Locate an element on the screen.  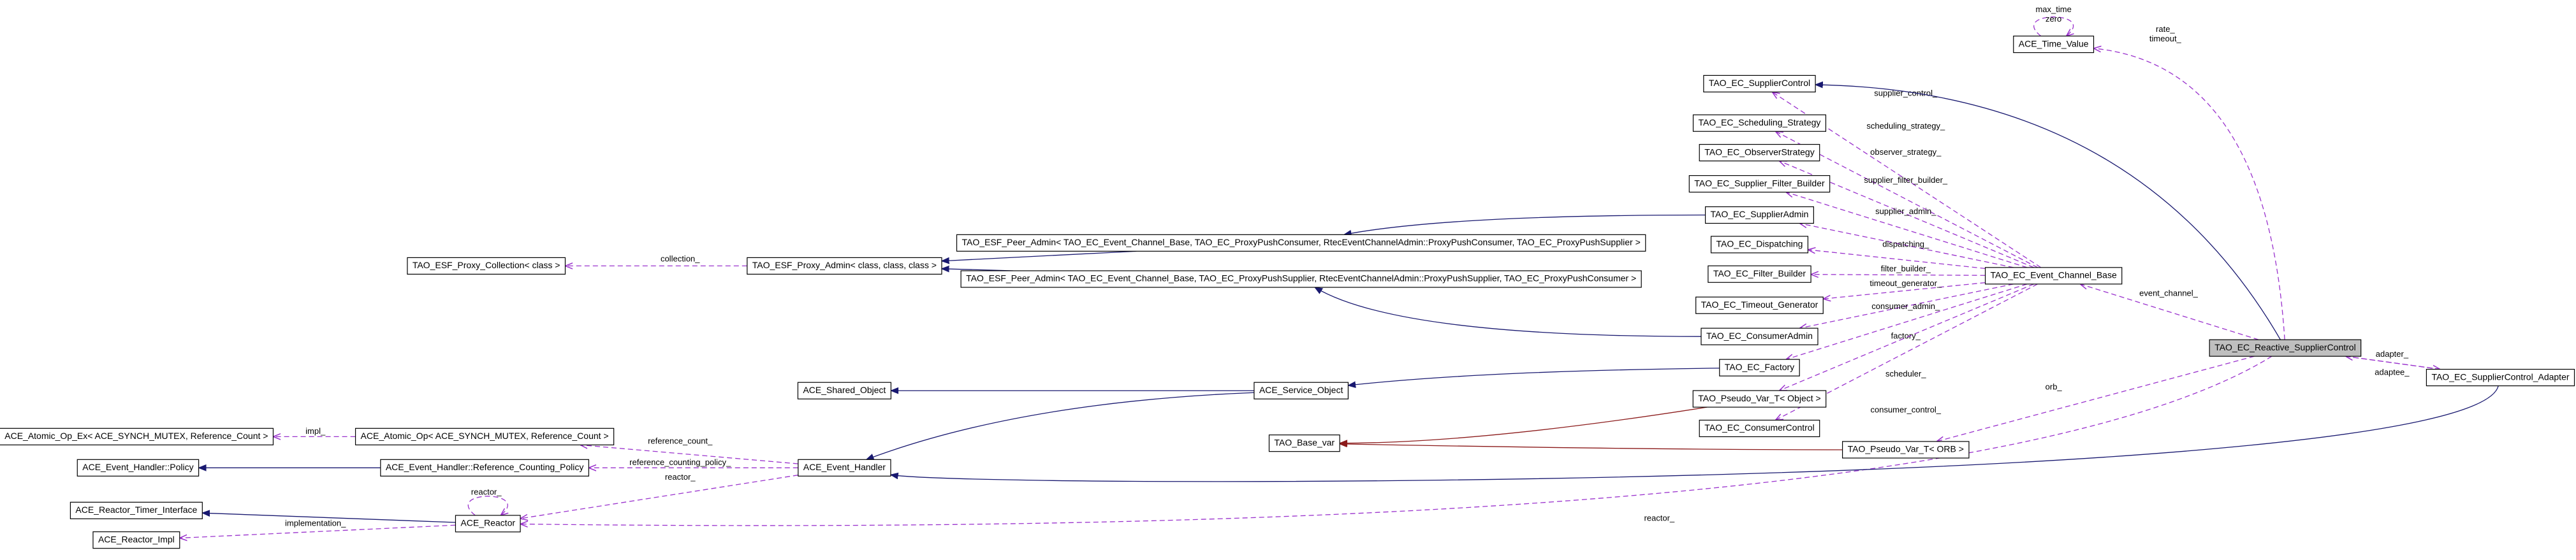
node-label: ACE_Event_Handler::Policy is located at coordinates (137, 467).